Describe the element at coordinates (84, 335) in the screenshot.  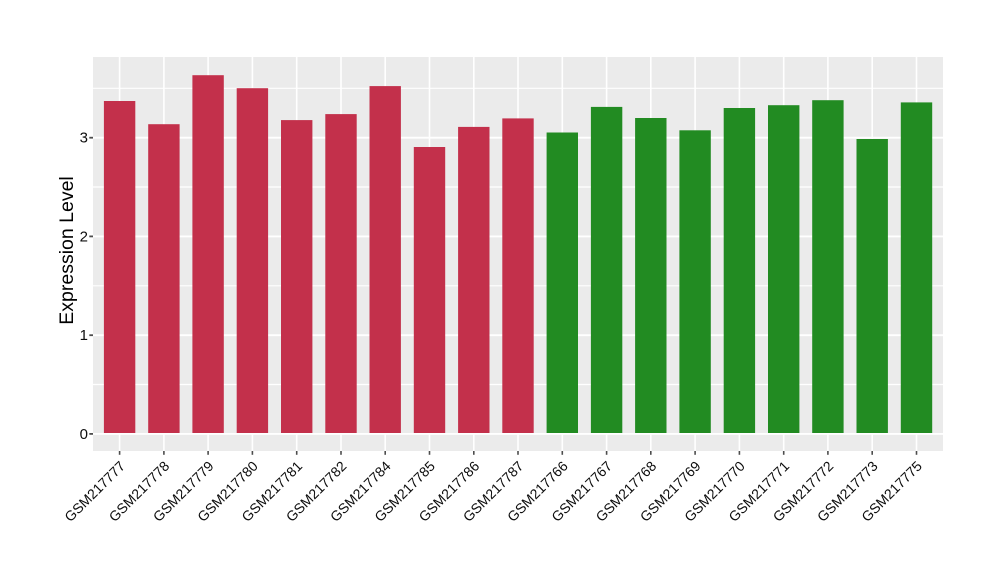
I see `svg-text: 1` at that location.